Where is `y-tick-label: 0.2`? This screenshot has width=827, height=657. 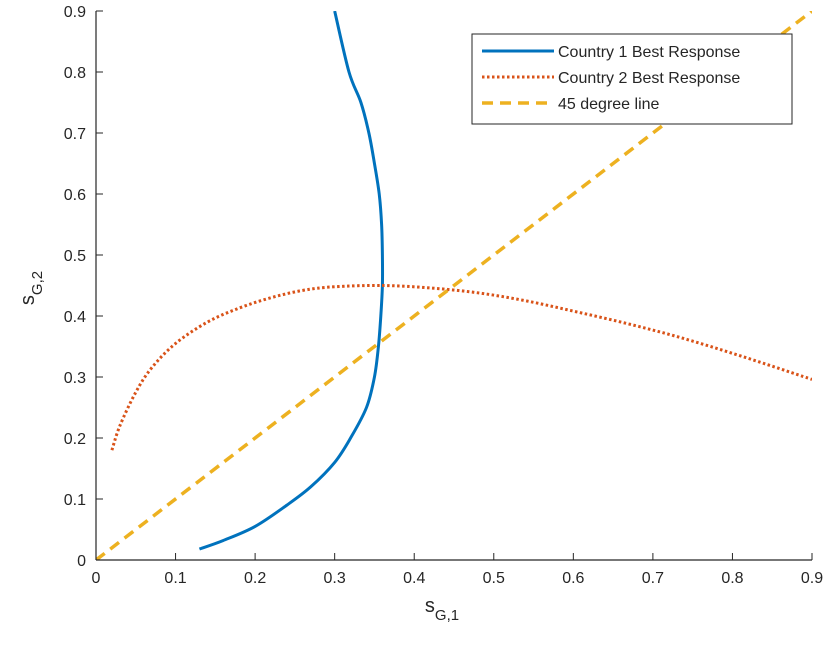
y-tick-label: 0.2 is located at coordinates (75, 439).